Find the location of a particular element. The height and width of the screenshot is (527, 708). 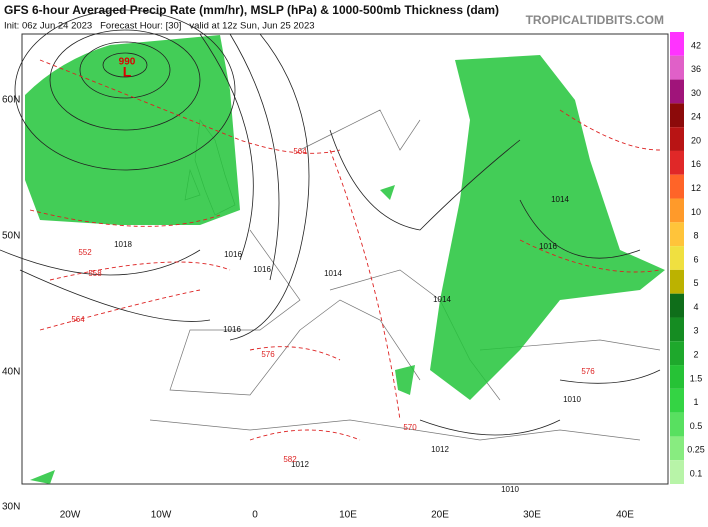

colorbar-label: 16 is located at coordinates (696, 164).